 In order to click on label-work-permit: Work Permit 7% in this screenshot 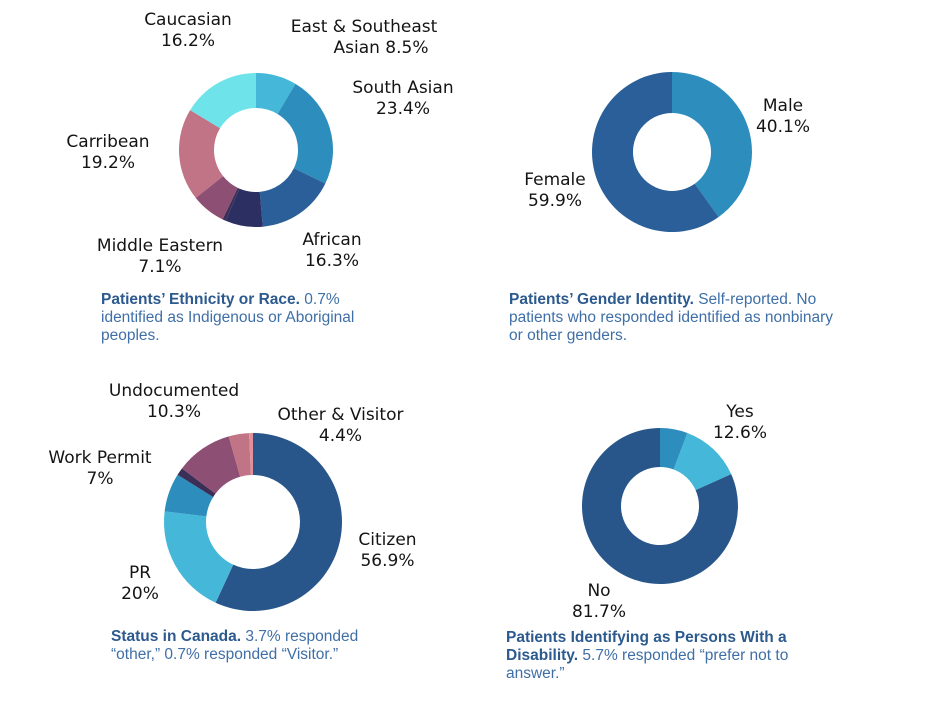, I will do `click(100, 468)`.